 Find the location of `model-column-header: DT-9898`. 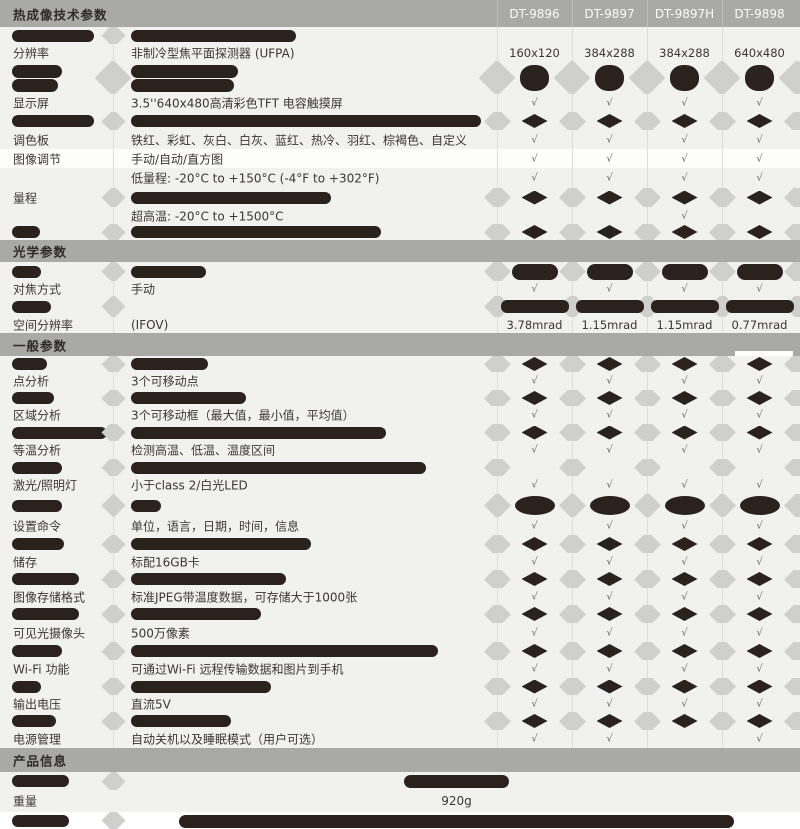

model-column-header: DT-9898 is located at coordinates (759, 13).